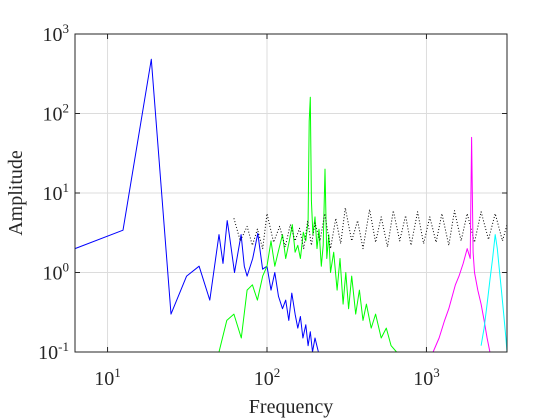 The height and width of the screenshot is (420, 560). Describe the element at coordinates (56, 272) in the screenshot. I see `y-tick-label: 10⁰` at that location.